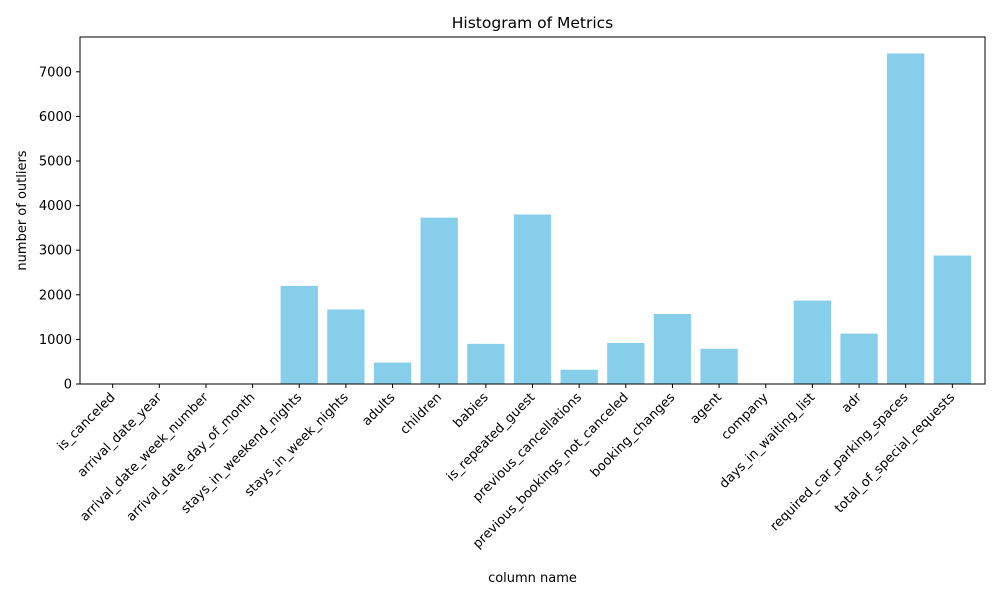 The width and height of the screenshot is (1000, 600). I want to click on bar-previous_bookings_not_canceled, so click(626, 363).